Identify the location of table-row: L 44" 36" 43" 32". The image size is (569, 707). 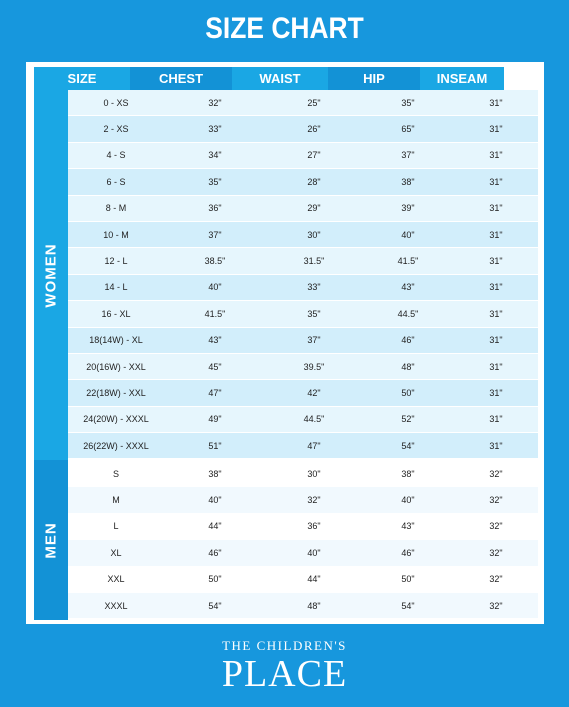
(303, 527).